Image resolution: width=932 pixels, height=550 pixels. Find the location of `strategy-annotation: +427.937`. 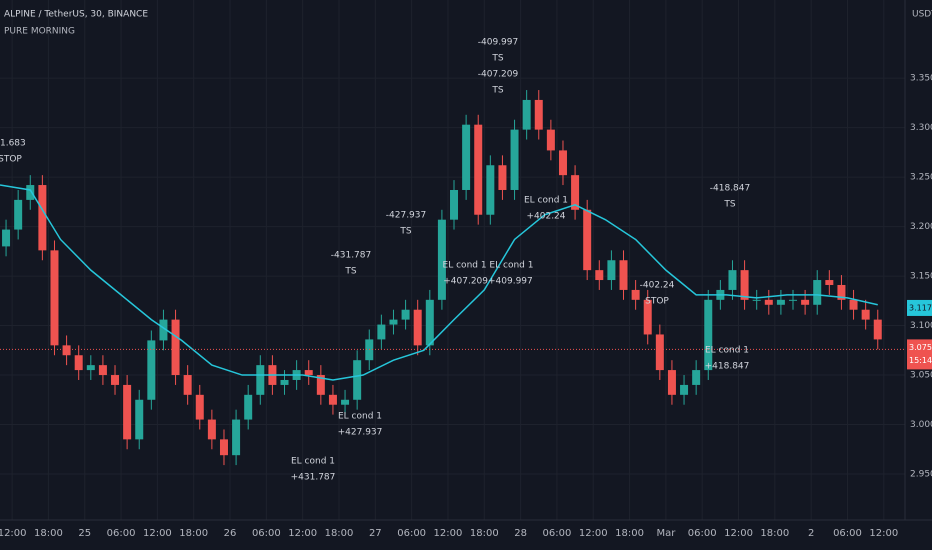

strategy-annotation: +427.937 is located at coordinates (360, 433).